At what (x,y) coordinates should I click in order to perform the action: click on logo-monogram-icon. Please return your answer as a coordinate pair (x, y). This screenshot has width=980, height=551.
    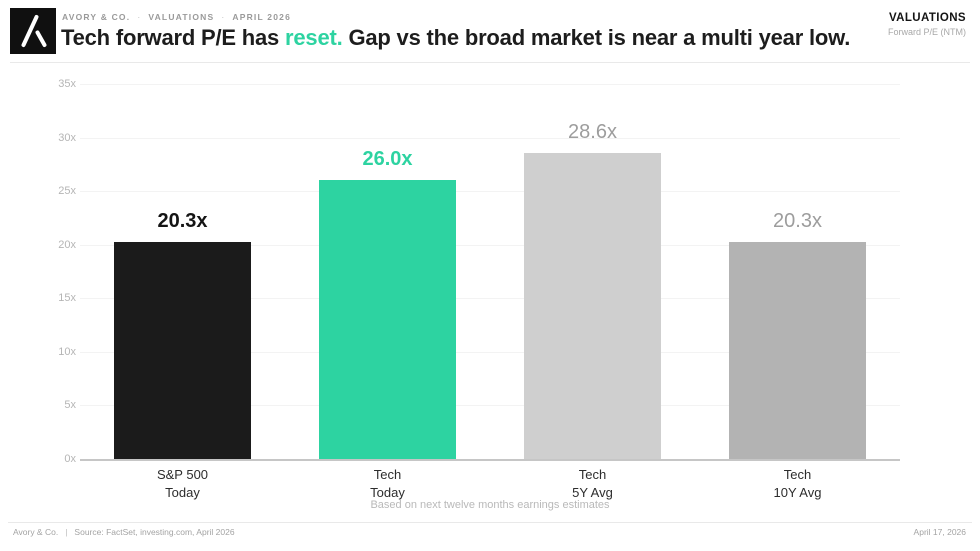
    Looking at the image, I should click on (34, 31).